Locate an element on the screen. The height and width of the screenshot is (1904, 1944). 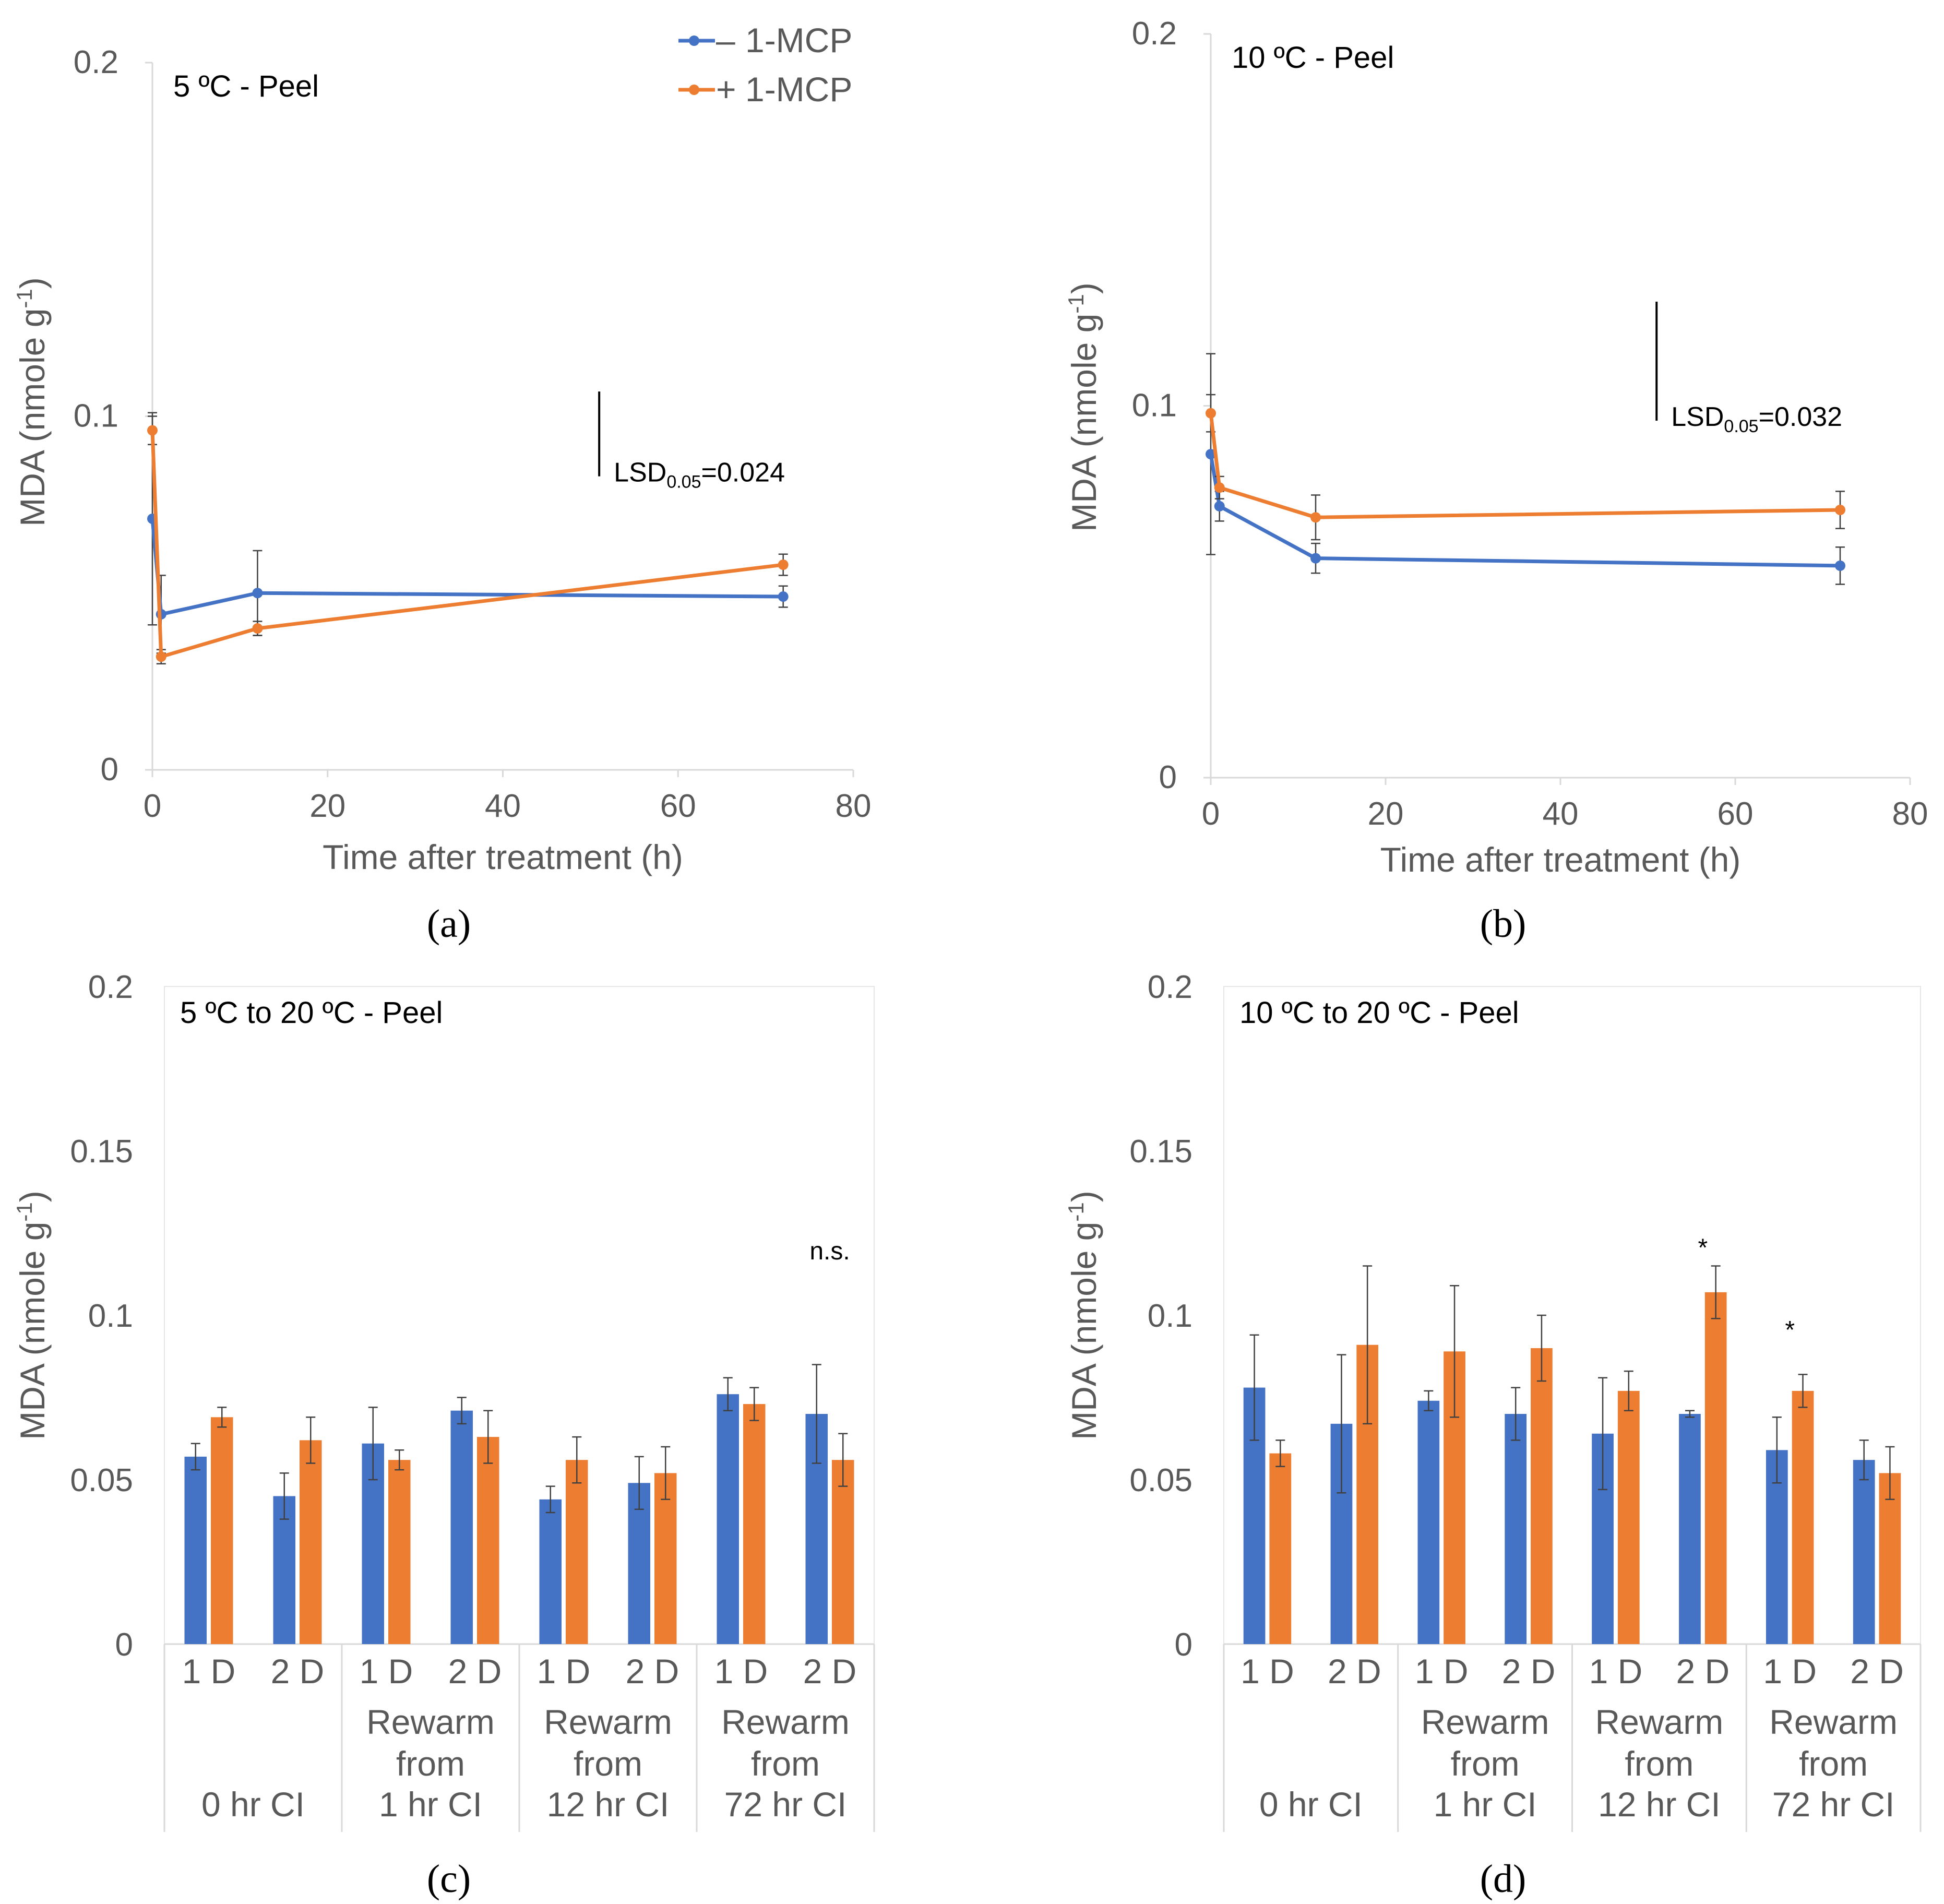
lsd-subscript: 0.05 is located at coordinates (683, 482).